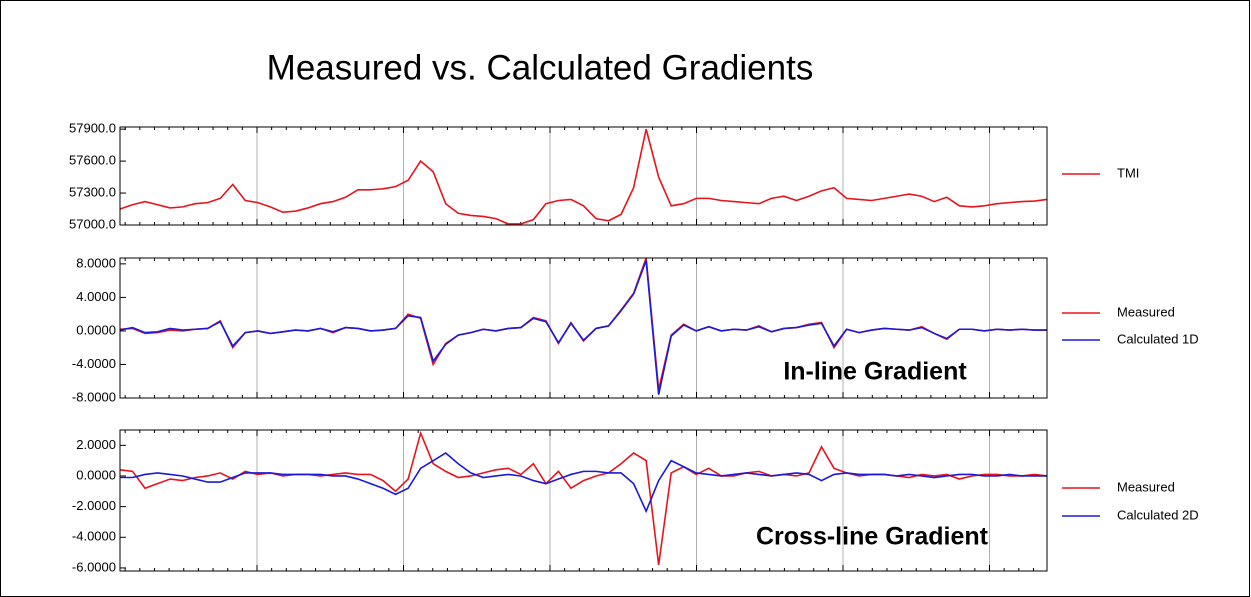 This screenshot has width=1251, height=597. Describe the element at coordinates (875, 372) in the screenshot. I see `annotation: In-line Gradient` at that location.